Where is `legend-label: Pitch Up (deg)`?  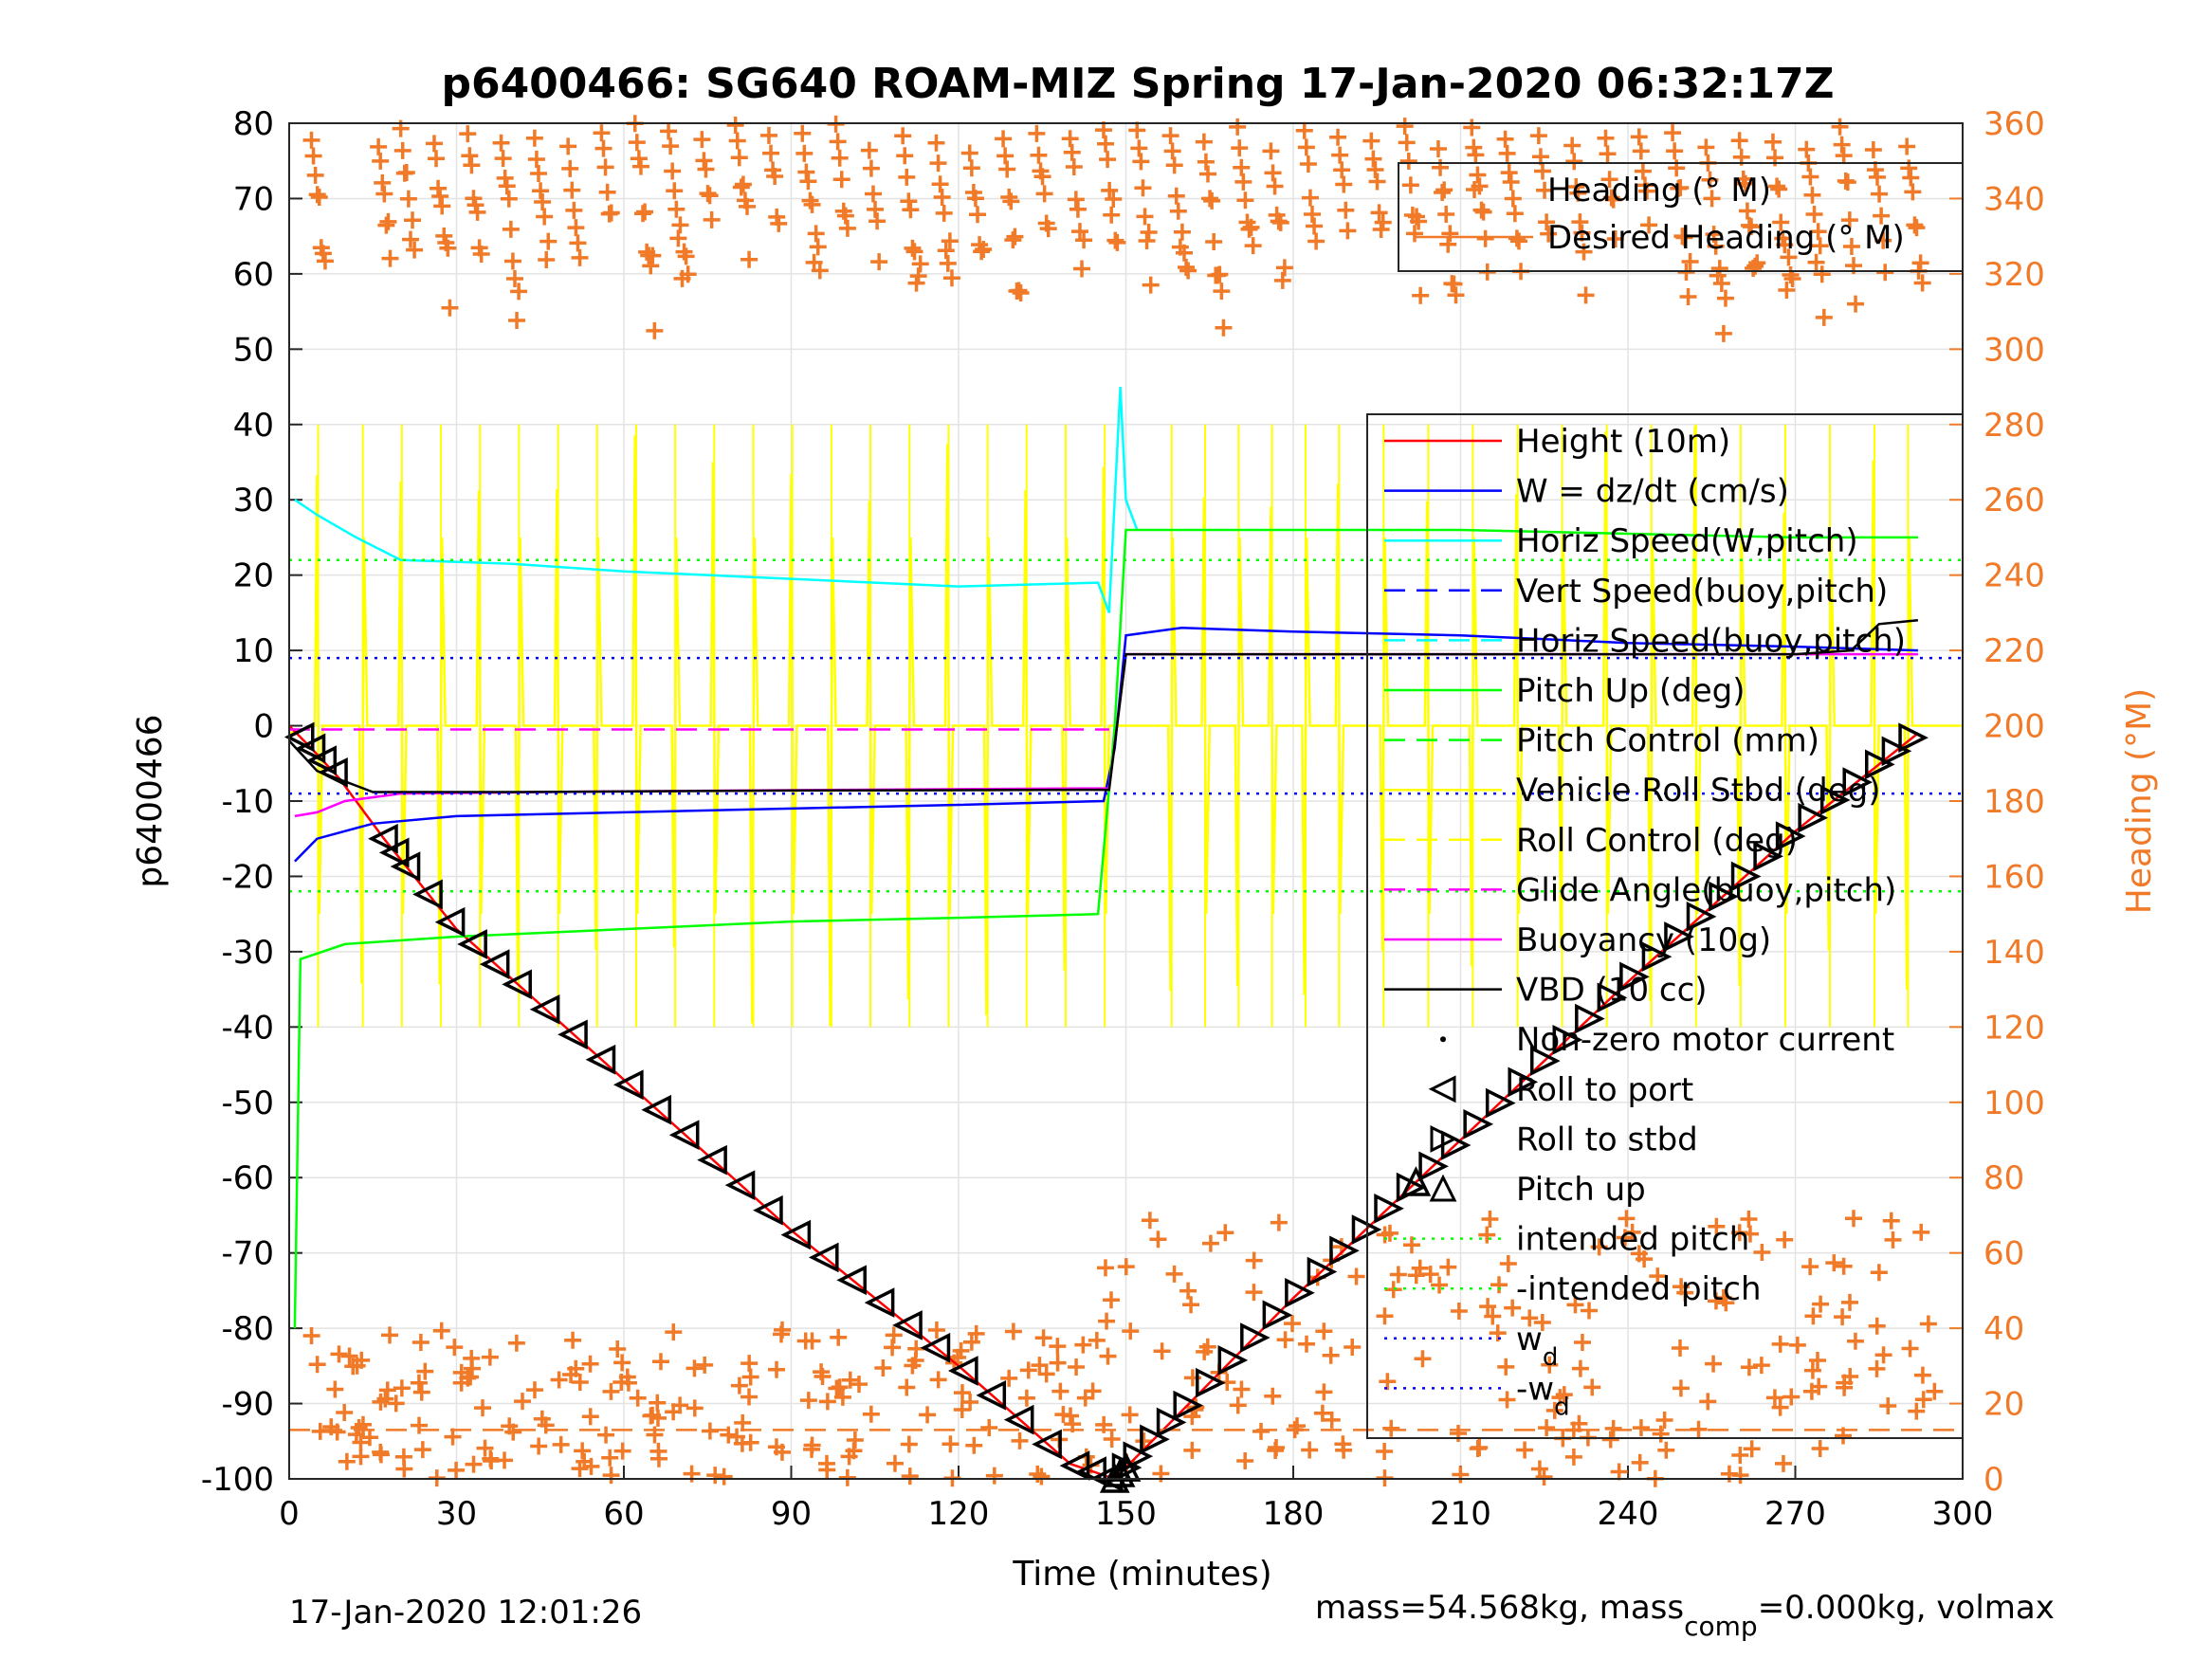 legend-label: Pitch Up (deg) is located at coordinates (1630, 691).